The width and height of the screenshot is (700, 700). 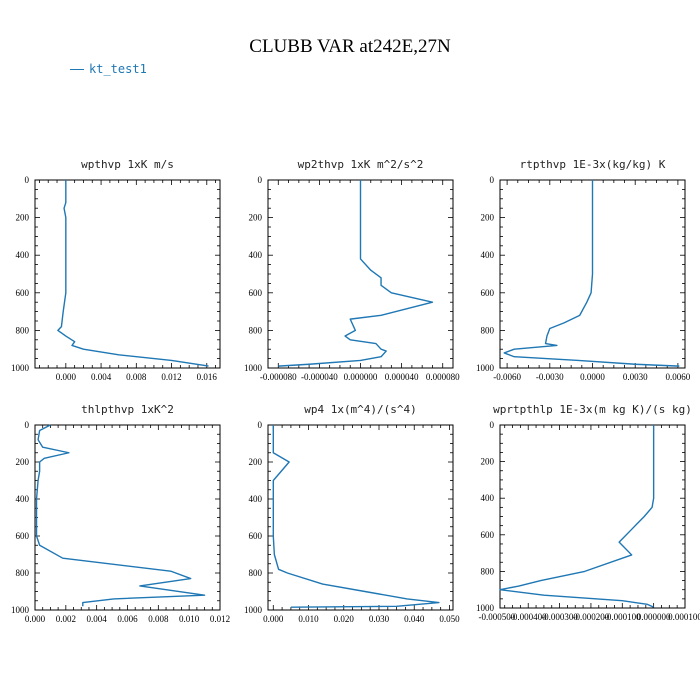 What do you see at coordinates (361, 164) in the screenshot?
I see `subplot-title: wp2thvp 1xK m^2/s^2` at bounding box center [361, 164].